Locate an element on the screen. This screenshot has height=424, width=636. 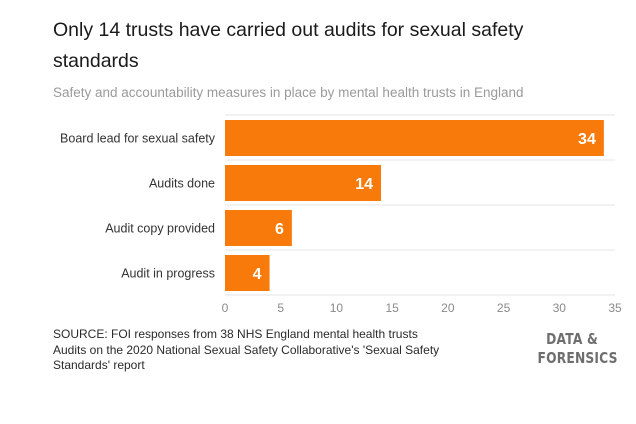
category-label: Audit copy provided is located at coordinates (160, 229).